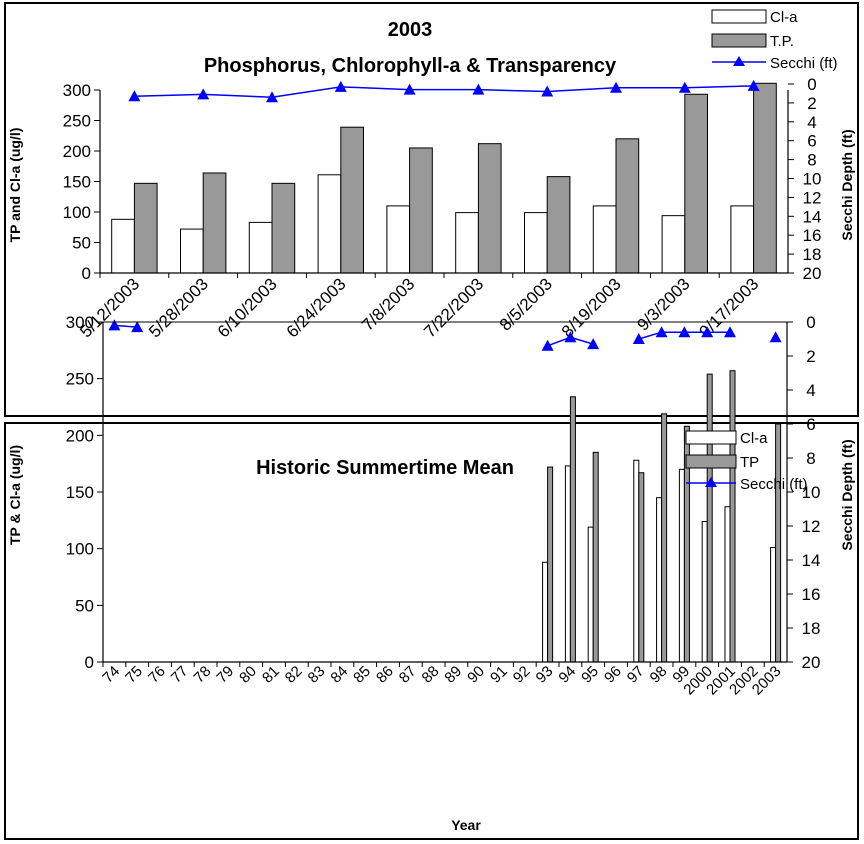 This screenshot has width=864, height=844. Describe the element at coordinates (804, 63) in the screenshot. I see `legend-label-secchi: Secchi (ft)` at that location.